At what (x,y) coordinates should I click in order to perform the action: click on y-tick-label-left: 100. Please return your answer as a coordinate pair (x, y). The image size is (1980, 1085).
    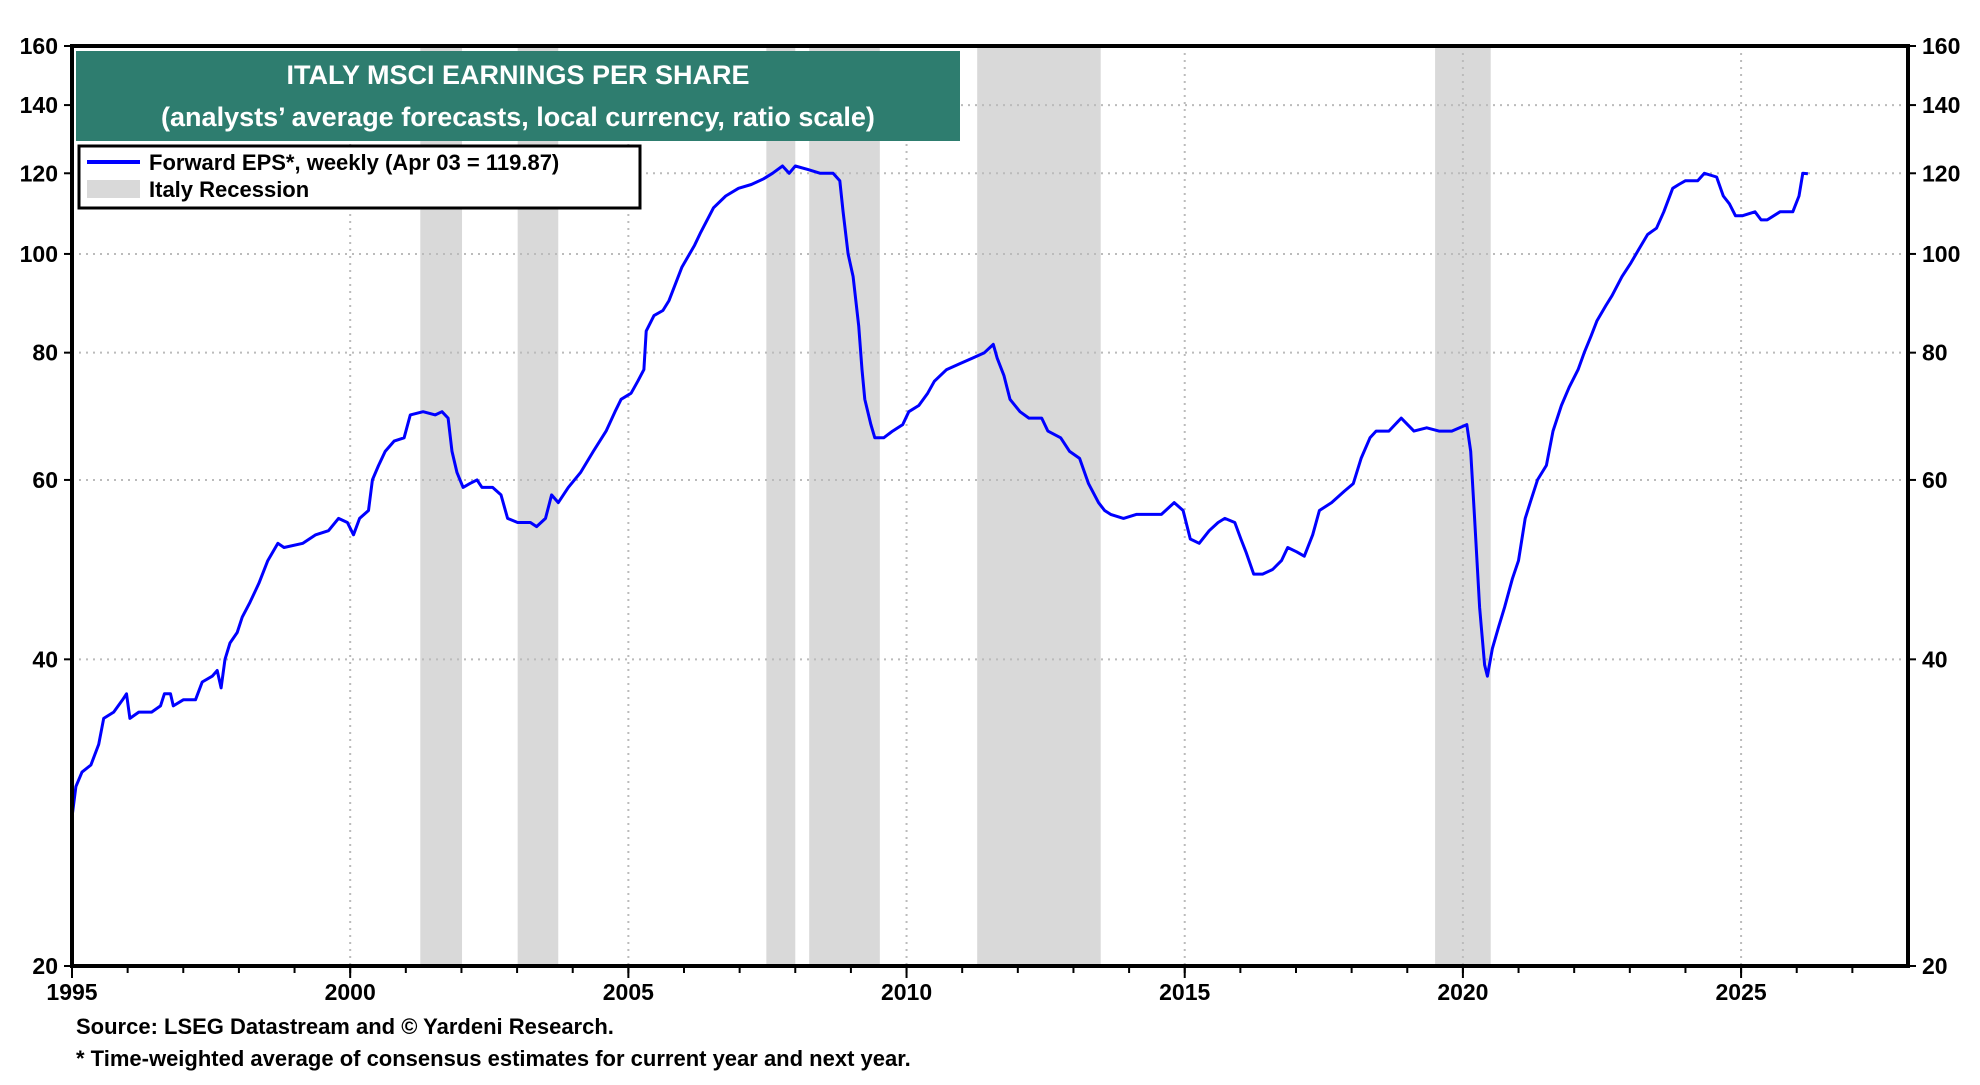
    Looking at the image, I should click on (39, 254).